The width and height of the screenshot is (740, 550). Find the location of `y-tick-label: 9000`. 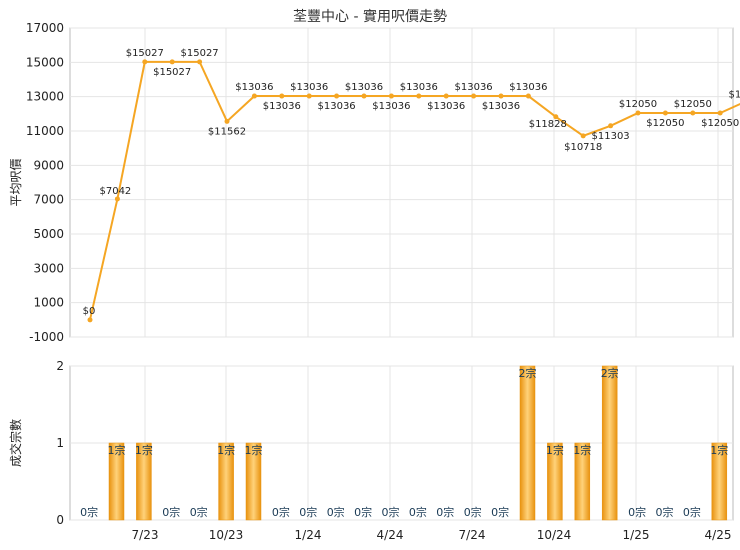

y-tick-label: 9000 is located at coordinates (48, 165).